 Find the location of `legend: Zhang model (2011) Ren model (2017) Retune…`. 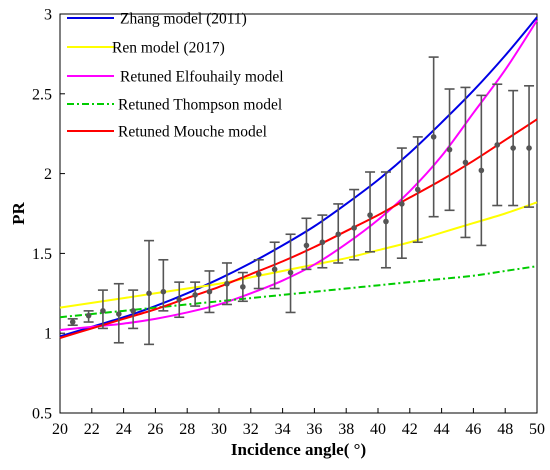

legend: Zhang model (2011) Ren model (2017) Retune… is located at coordinates (175, 76).